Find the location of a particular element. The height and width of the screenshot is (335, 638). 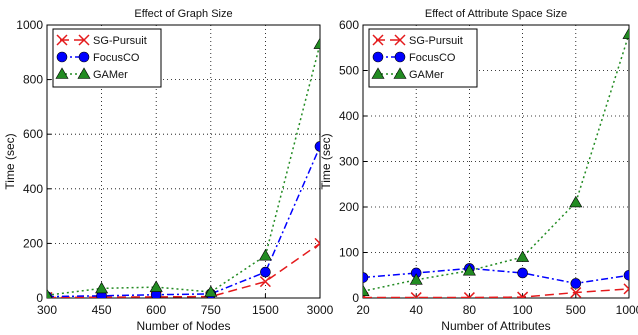

x-axis-label: Number of Attributes is located at coordinates (495, 326).